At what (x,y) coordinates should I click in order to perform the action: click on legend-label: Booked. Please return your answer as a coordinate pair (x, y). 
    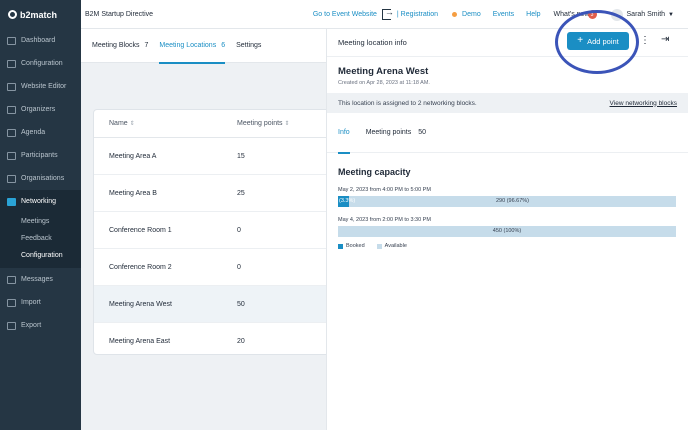
    Looking at the image, I should click on (355, 246).